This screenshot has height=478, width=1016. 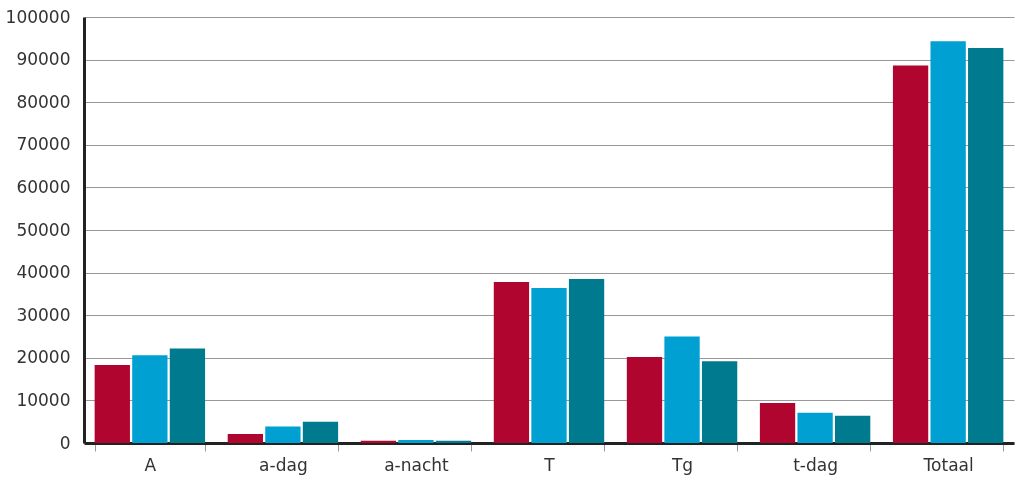 I want to click on y-tick-label: 20000, so click(x=43, y=357).